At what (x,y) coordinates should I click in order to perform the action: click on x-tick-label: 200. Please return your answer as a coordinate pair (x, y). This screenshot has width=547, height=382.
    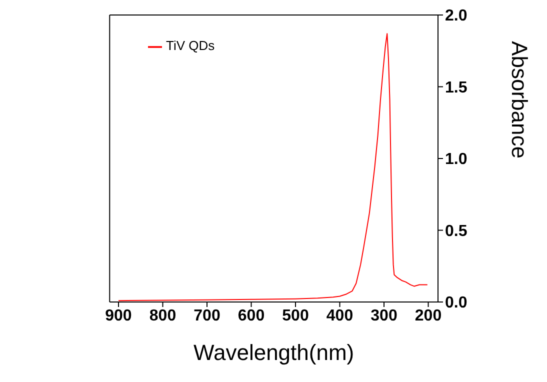
    Looking at the image, I should click on (428, 315).